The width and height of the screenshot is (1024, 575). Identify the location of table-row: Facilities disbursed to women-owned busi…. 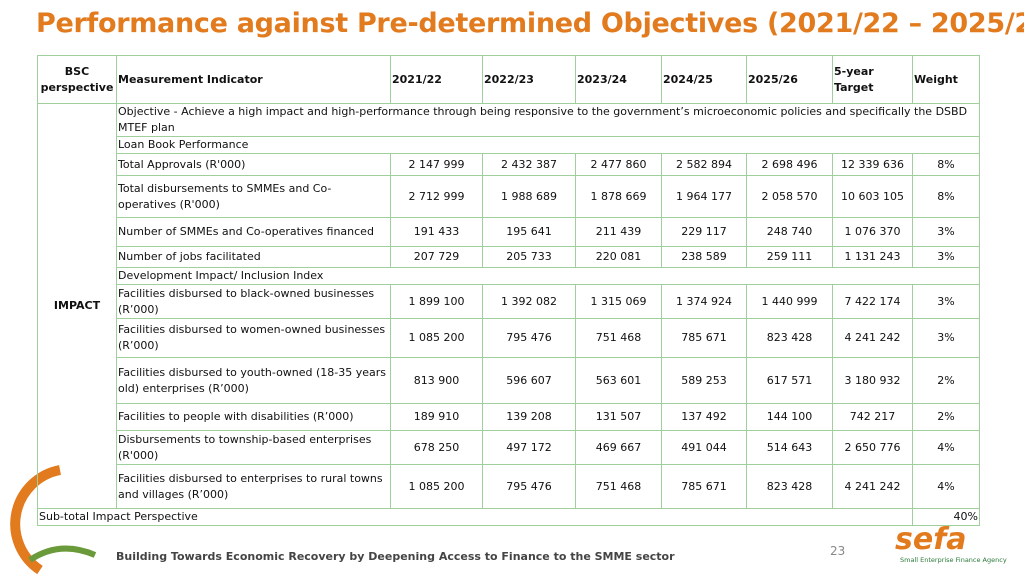
(509, 338).